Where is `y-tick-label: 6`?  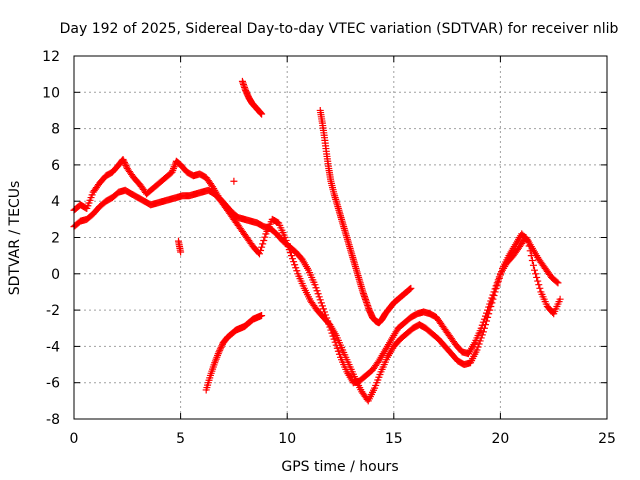
y-tick-label: 6 is located at coordinates (55, 166).